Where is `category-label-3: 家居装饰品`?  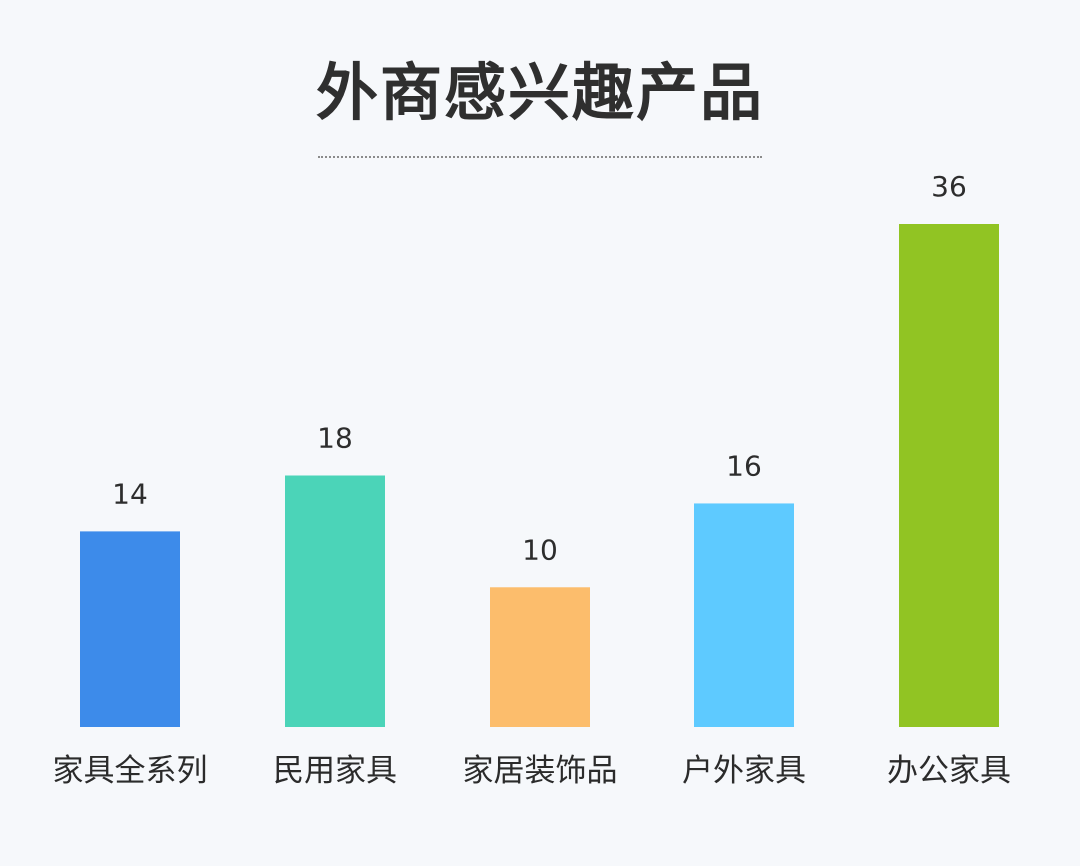 category-label-3: 家居装饰品 is located at coordinates (540, 771).